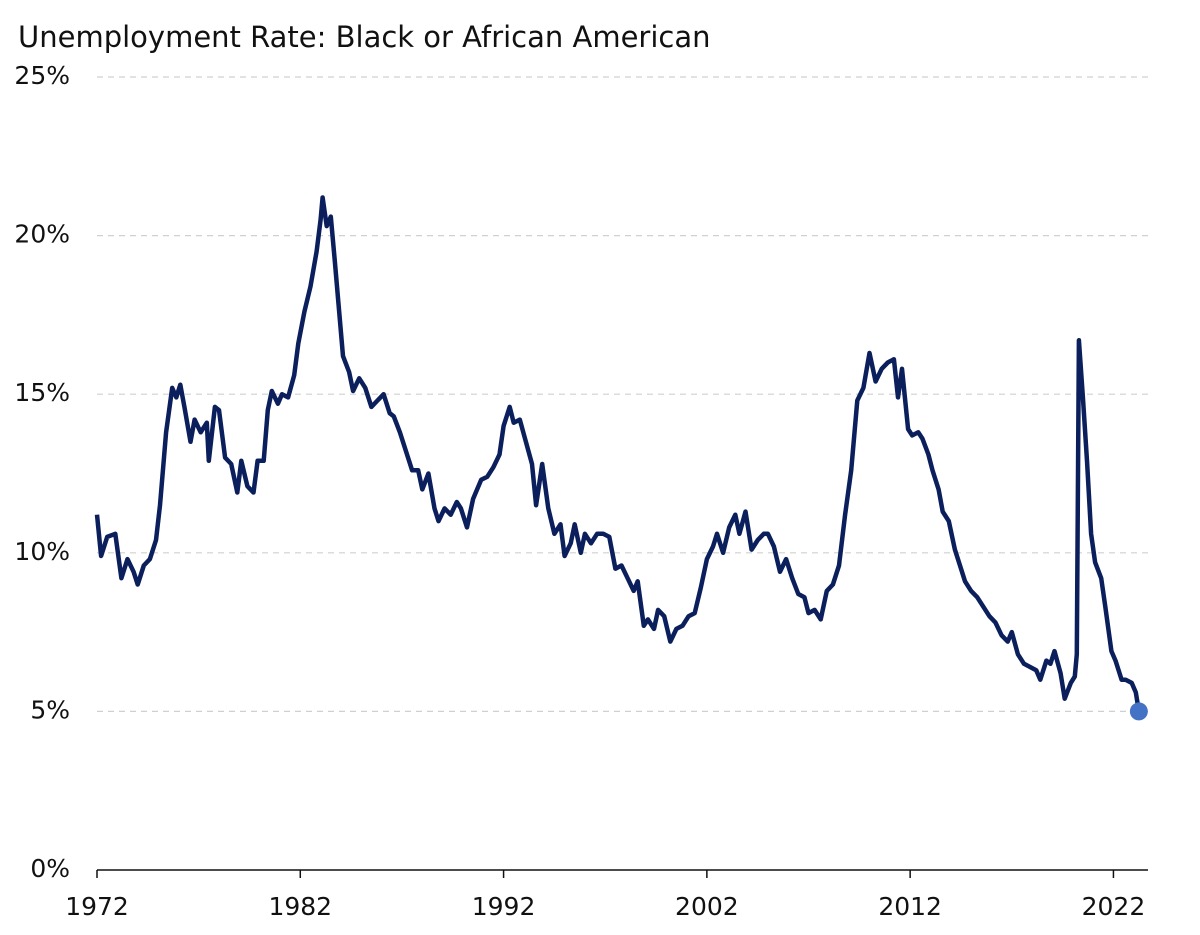  I want to click on y-tick-label: 5%, so click(50, 709).